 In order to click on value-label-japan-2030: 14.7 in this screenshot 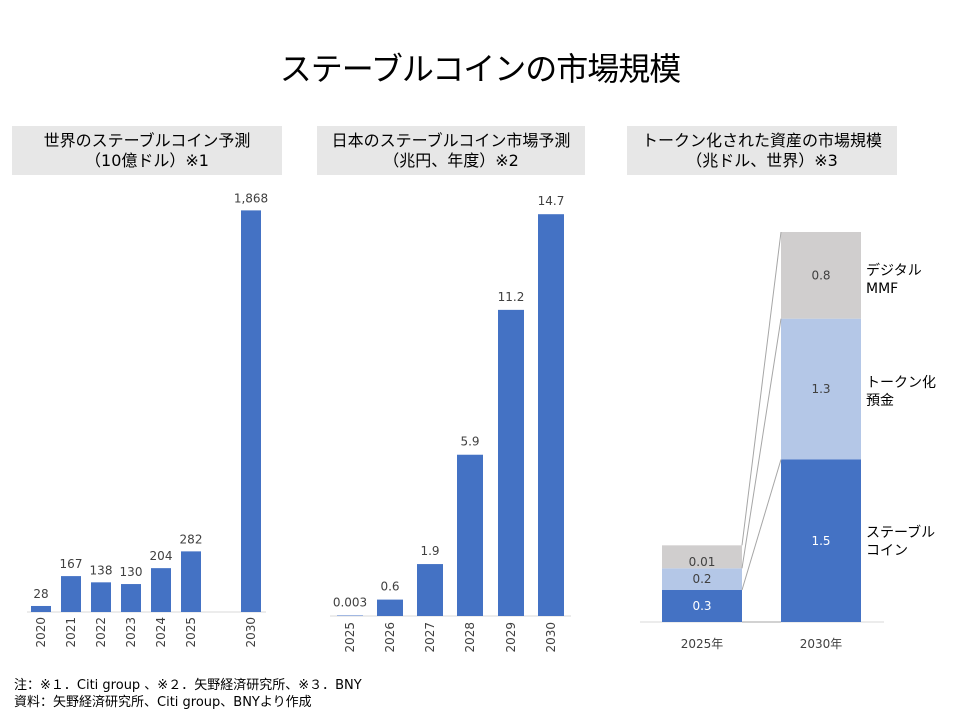, I will do `click(551, 201)`.